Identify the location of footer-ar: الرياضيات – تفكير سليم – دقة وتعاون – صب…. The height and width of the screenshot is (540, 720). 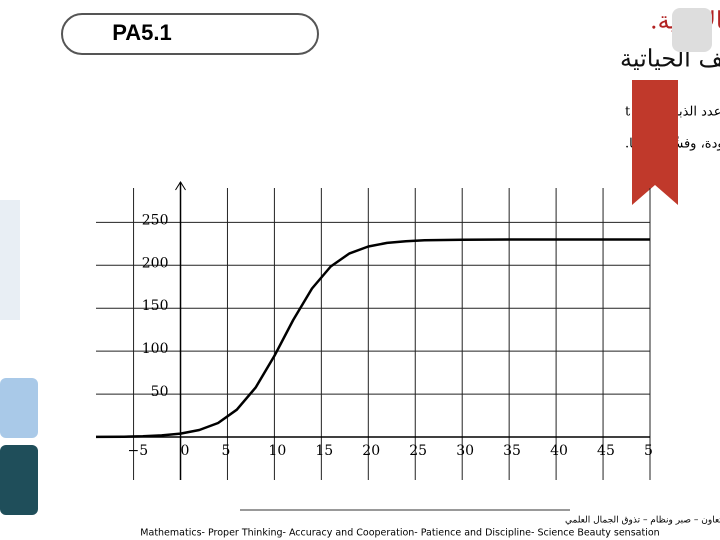
(642, 521).